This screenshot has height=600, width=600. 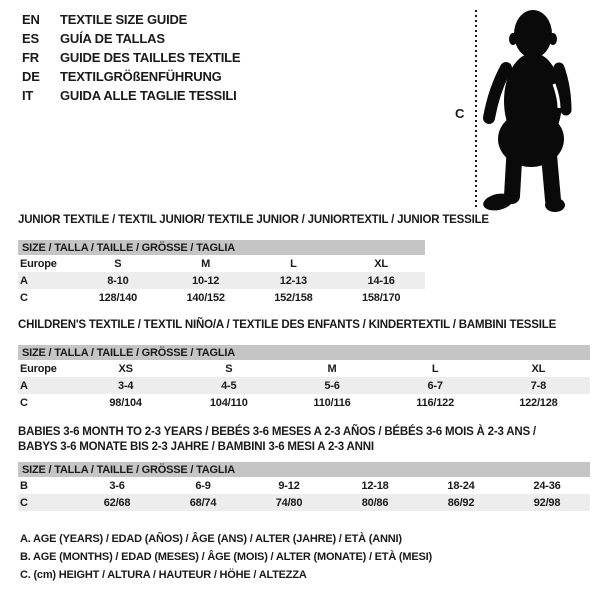 I want to click on height-dotted-line, so click(x=476, y=109).